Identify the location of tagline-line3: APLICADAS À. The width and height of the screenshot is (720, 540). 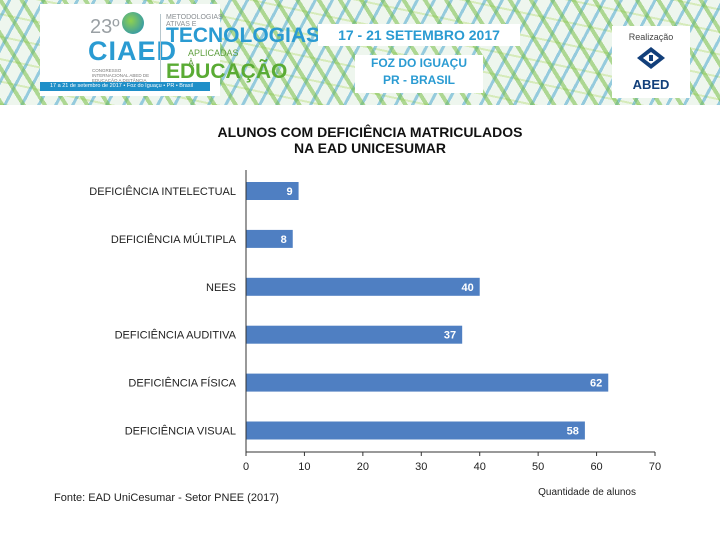
(213, 58).